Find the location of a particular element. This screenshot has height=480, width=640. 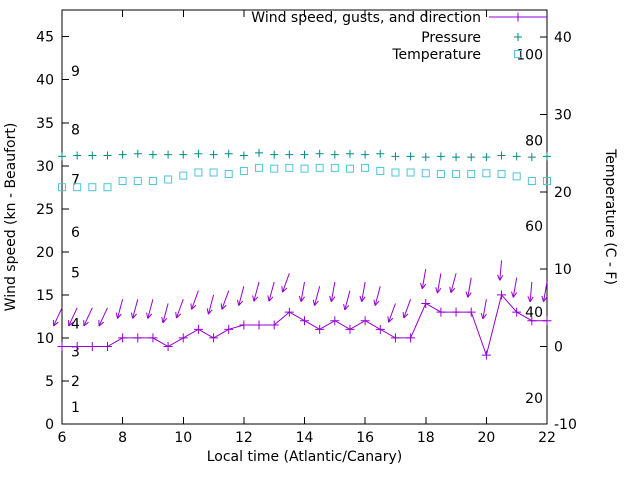

y-right-tick-label: 0 is located at coordinates (558, 348).